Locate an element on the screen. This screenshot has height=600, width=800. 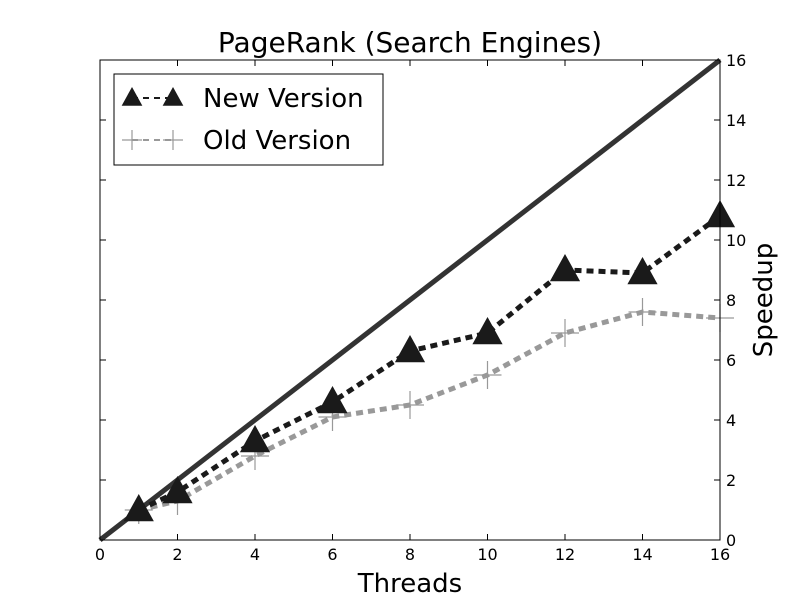
legend: New Version Old Version is located at coordinates (248, 119).